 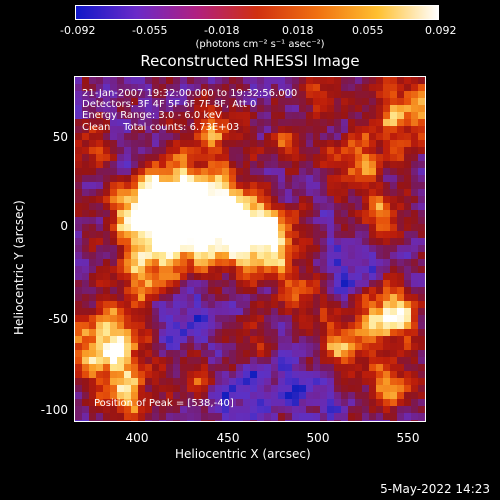 What do you see at coordinates (152, 115) in the screenshot?
I see `info-energy-range: Energy Range: 3.0 - 6.0 keV` at bounding box center [152, 115].